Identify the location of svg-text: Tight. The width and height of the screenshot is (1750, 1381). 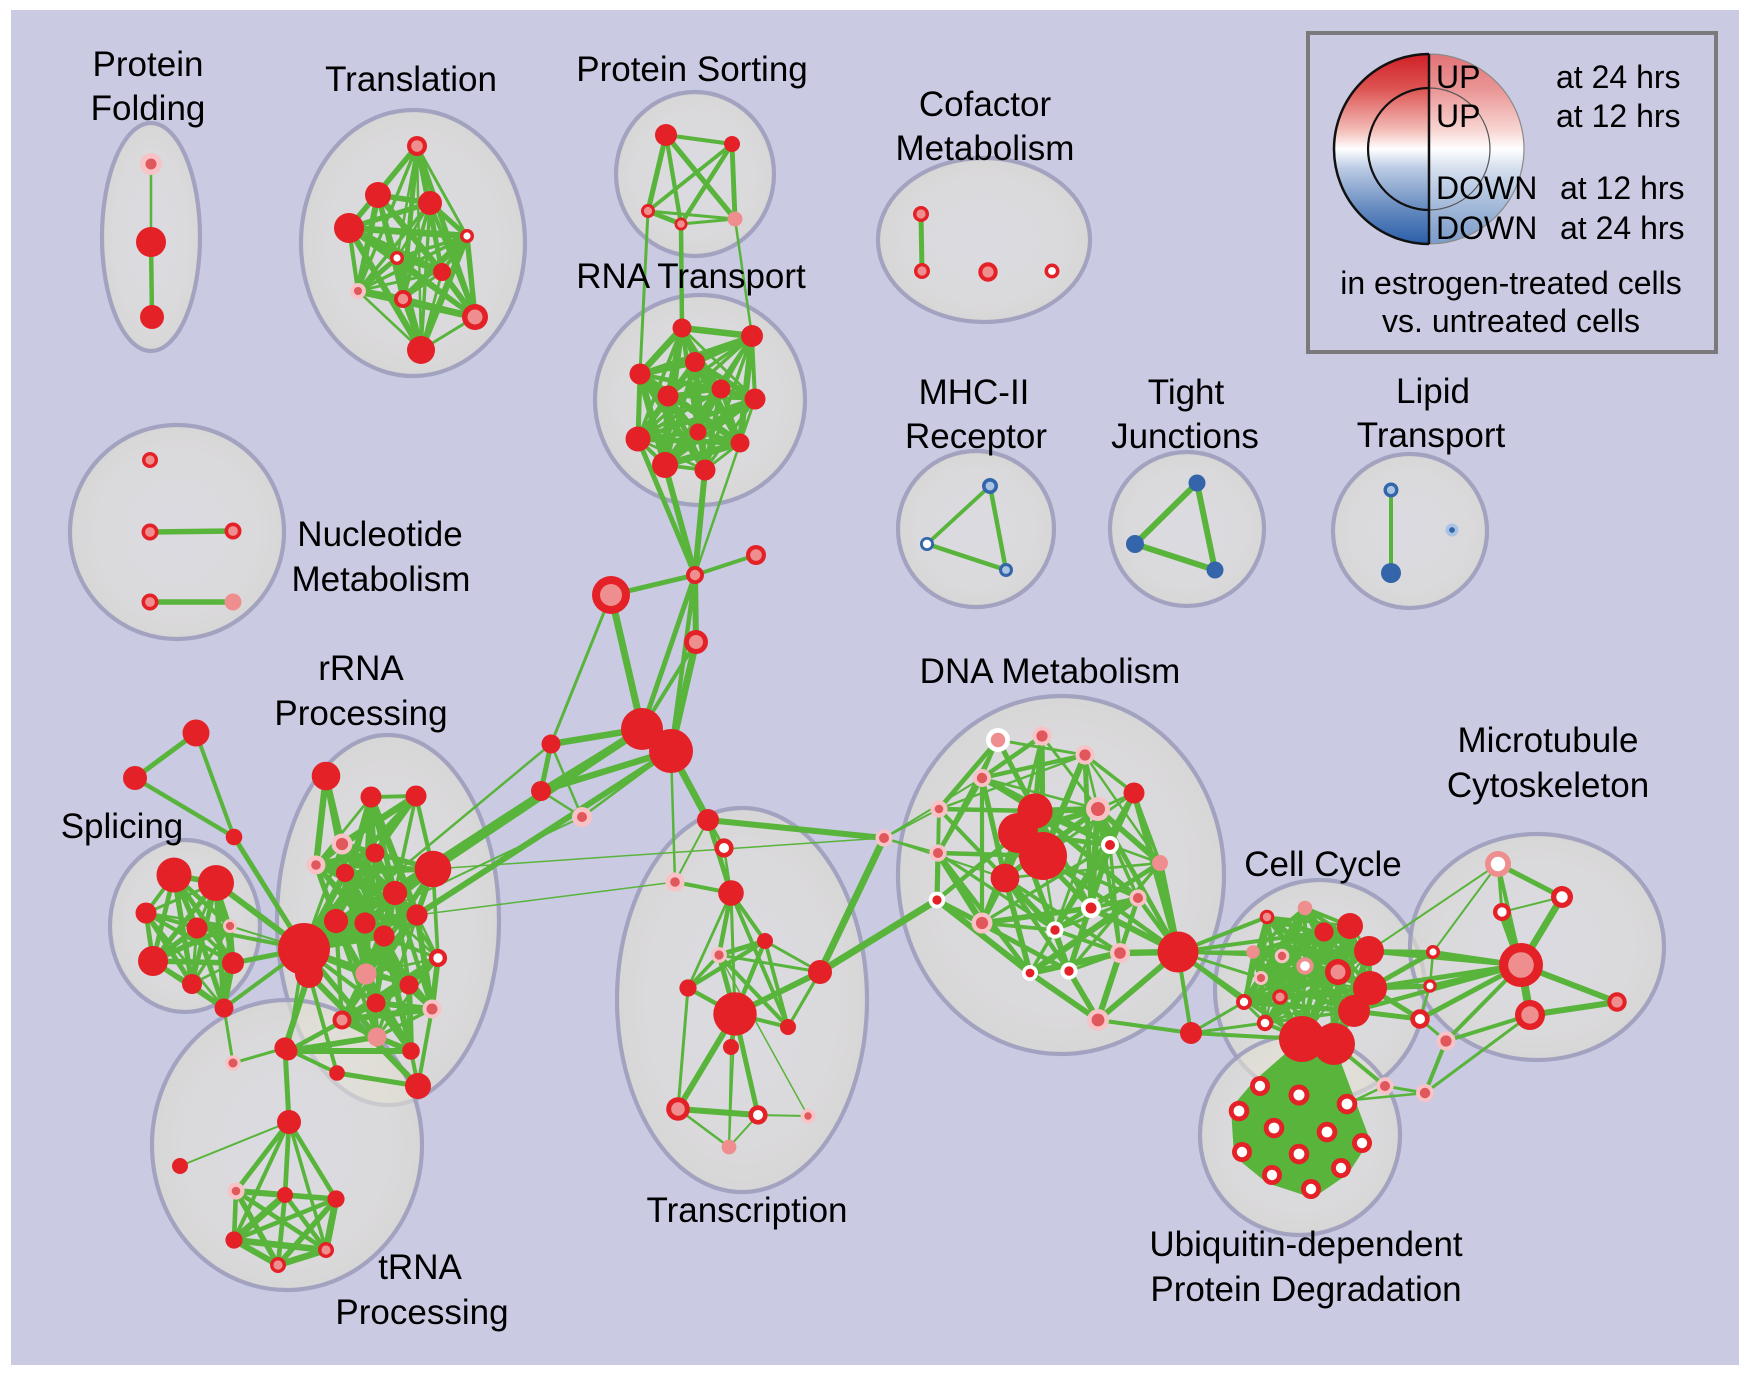
(1186, 392).